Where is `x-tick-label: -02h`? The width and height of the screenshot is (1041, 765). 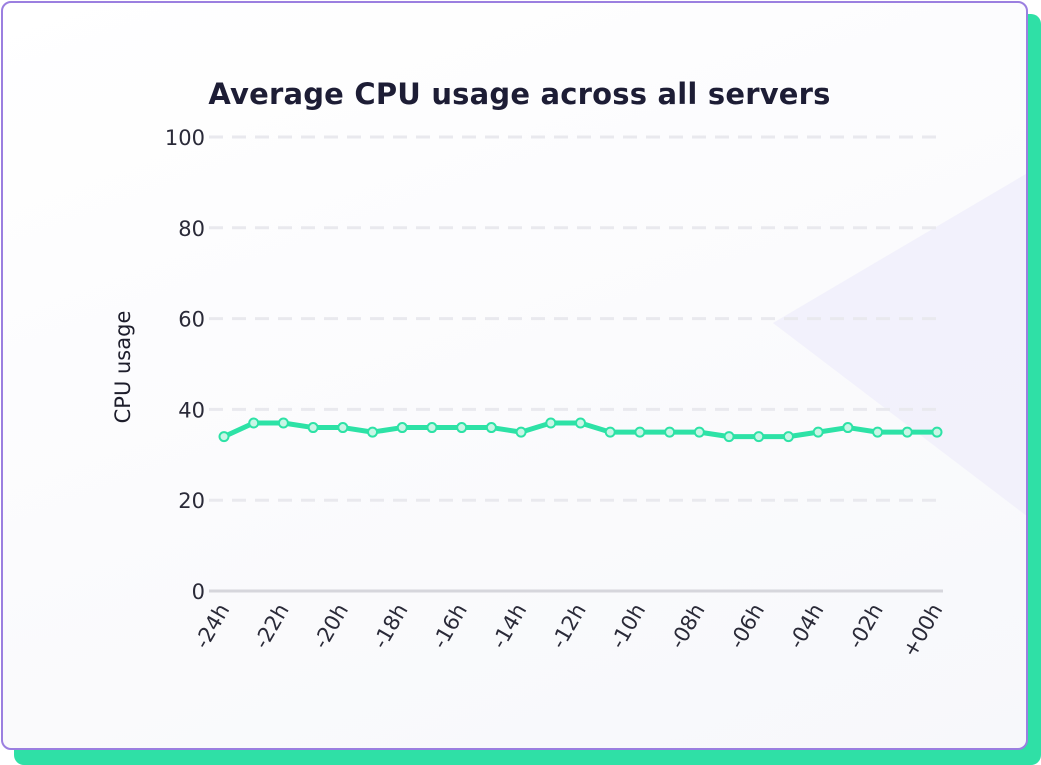
x-tick-label: -02h is located at coordinates (865, 626).